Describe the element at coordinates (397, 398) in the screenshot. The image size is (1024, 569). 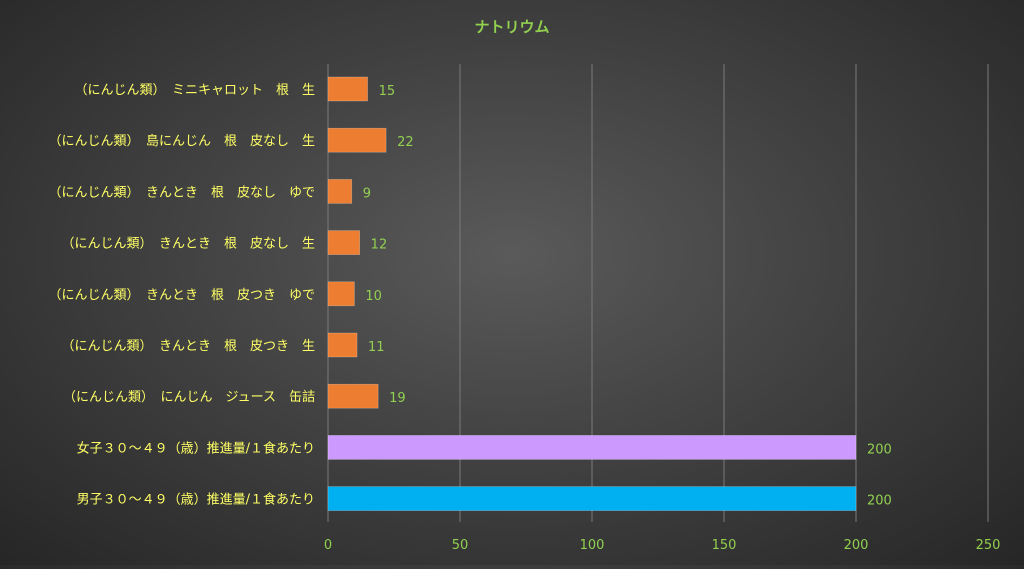
I see `data-label: 19` at that location.